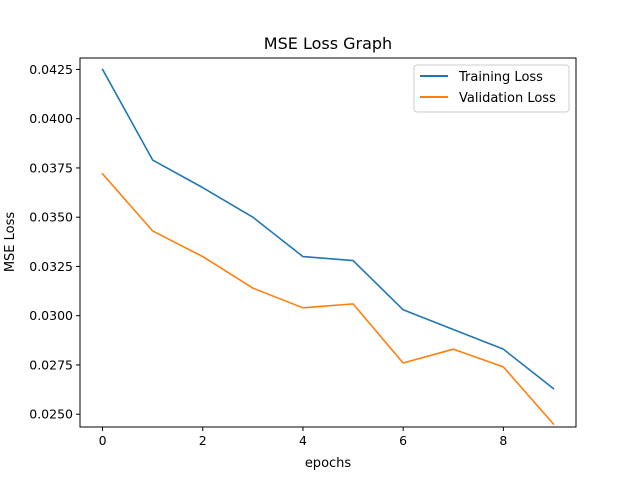 Image resolution: width=640 pixels, height=485 pixels. I want to click on legend-label-validation: Validation Loss, so click(507, 98).